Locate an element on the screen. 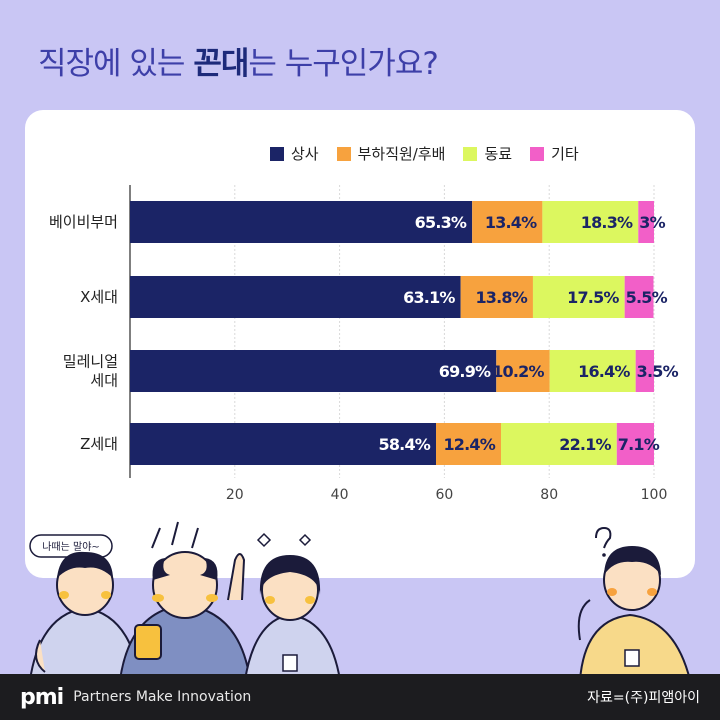  x-tick-label-40: 40 is located at coordinates (340, 495).